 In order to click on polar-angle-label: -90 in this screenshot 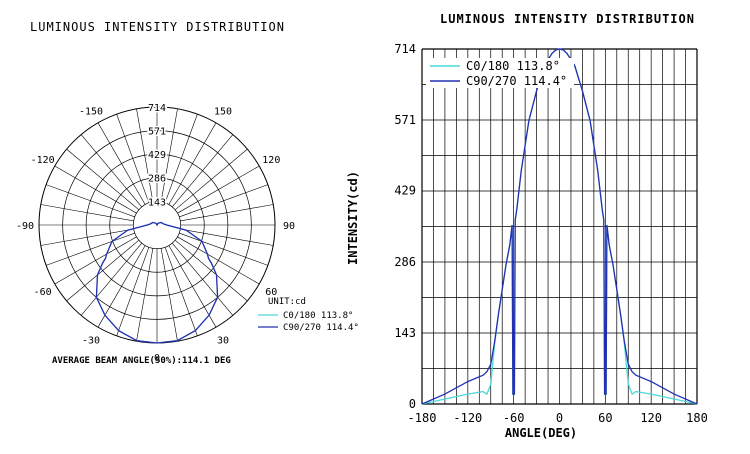, I will do `click(25, 226)`.